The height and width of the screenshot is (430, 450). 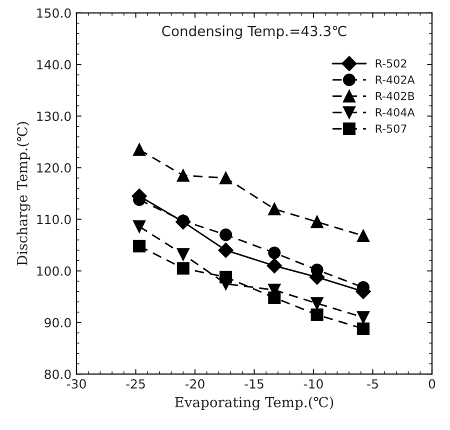 I want to click on x-axis-title: Evaporating Temp.(℃), so click(x=254, y=403).